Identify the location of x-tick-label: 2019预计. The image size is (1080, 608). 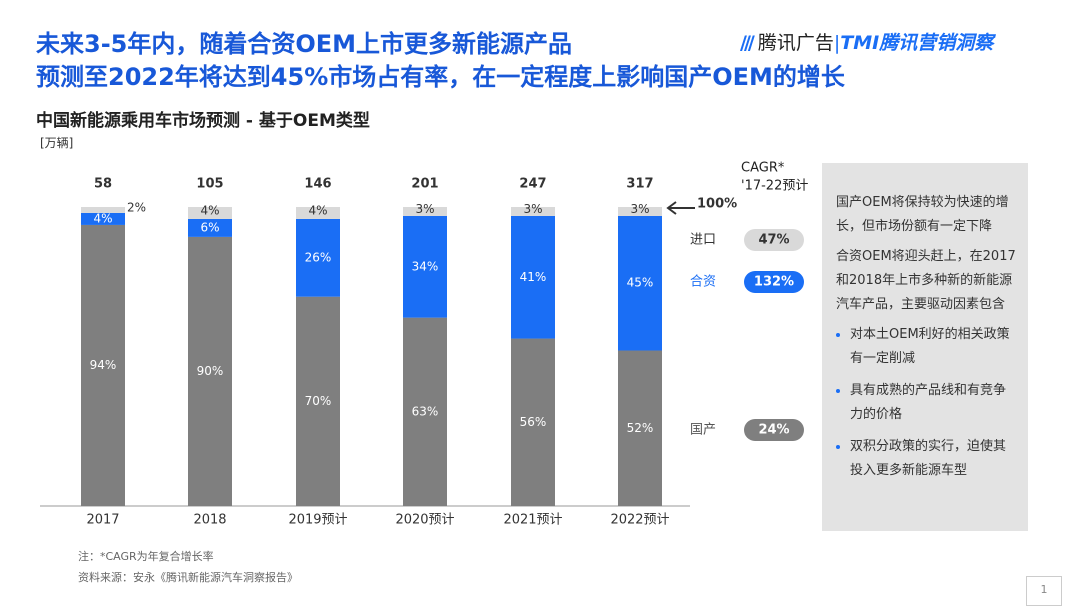
(317, 520).